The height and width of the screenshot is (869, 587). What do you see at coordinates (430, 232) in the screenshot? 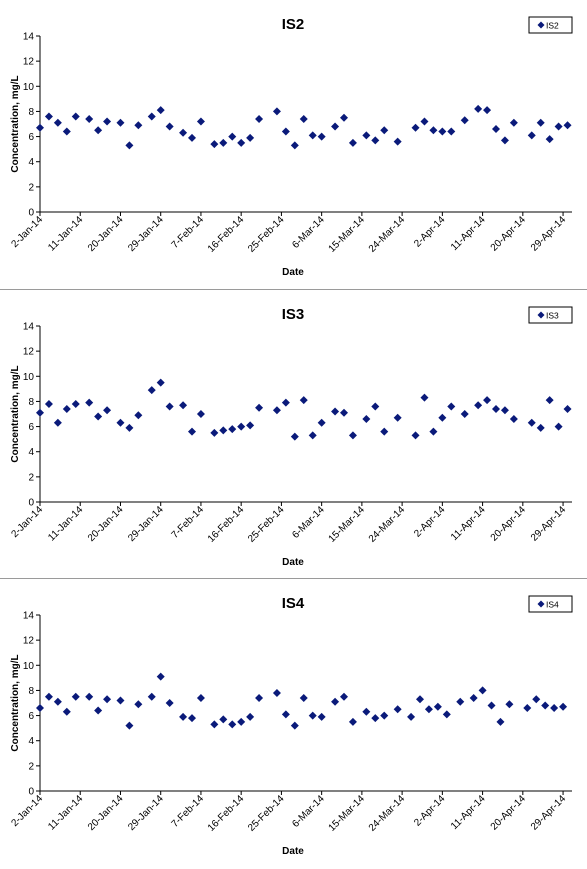
I see `x-tick-label: 2-Apr-14` at bounding box center [430, 232].